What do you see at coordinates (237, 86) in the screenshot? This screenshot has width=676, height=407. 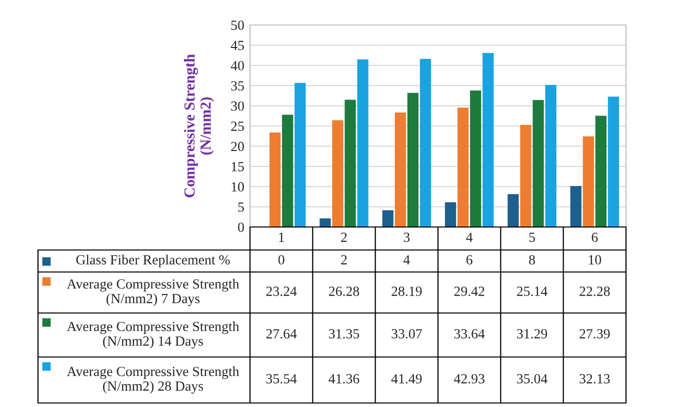 I see `y-tick-label: 35` at bounding box center [237, 86].